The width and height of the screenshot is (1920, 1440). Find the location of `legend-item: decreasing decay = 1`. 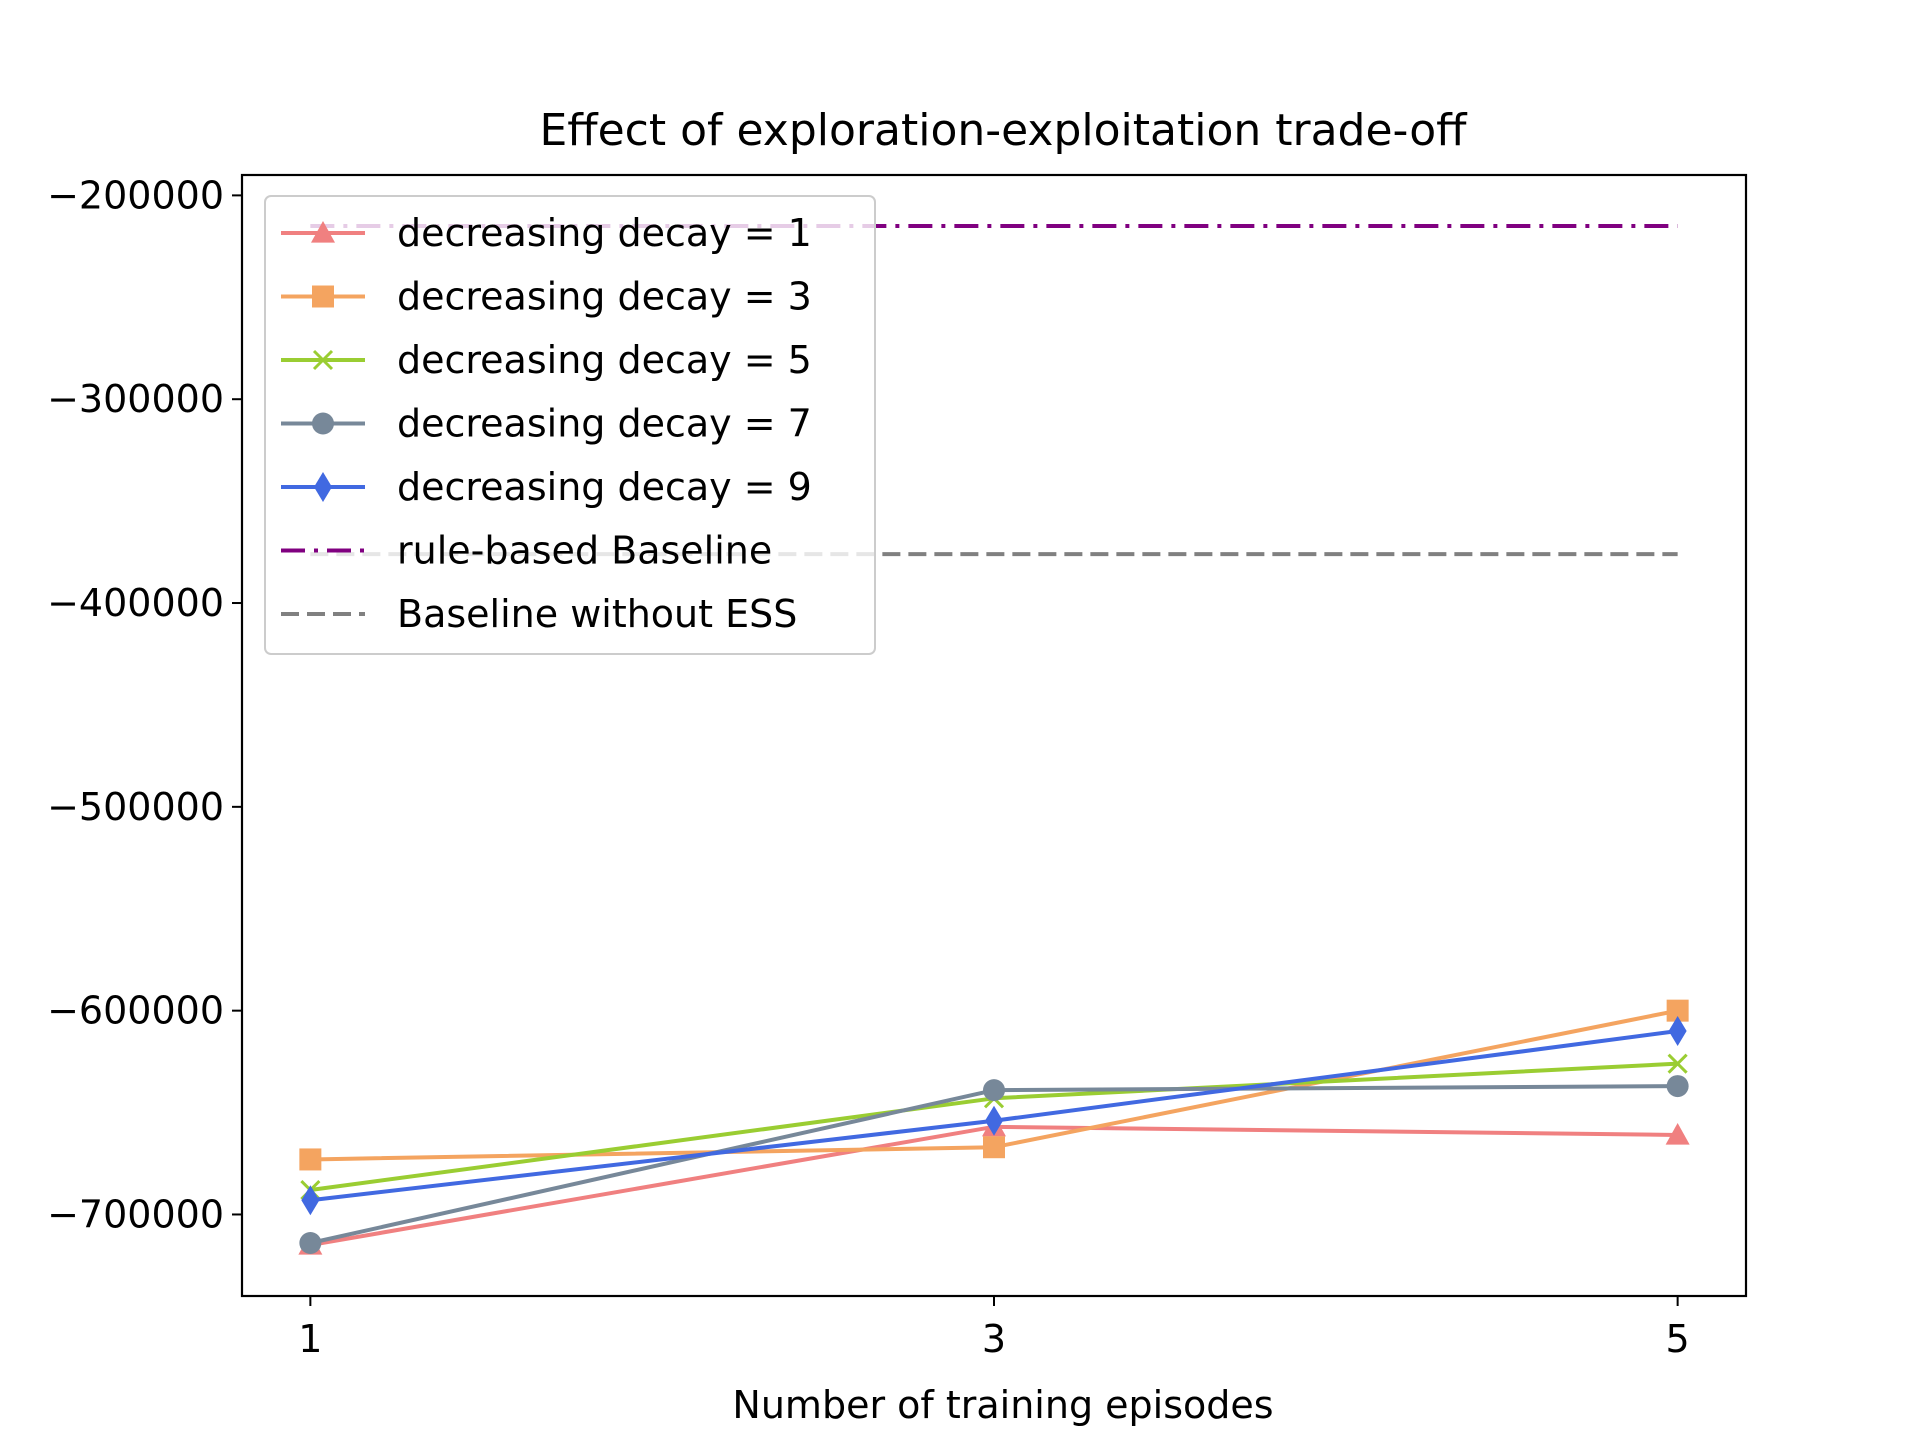

legend-item: decreasing decay = 1 is located at coordinates (546, 233).